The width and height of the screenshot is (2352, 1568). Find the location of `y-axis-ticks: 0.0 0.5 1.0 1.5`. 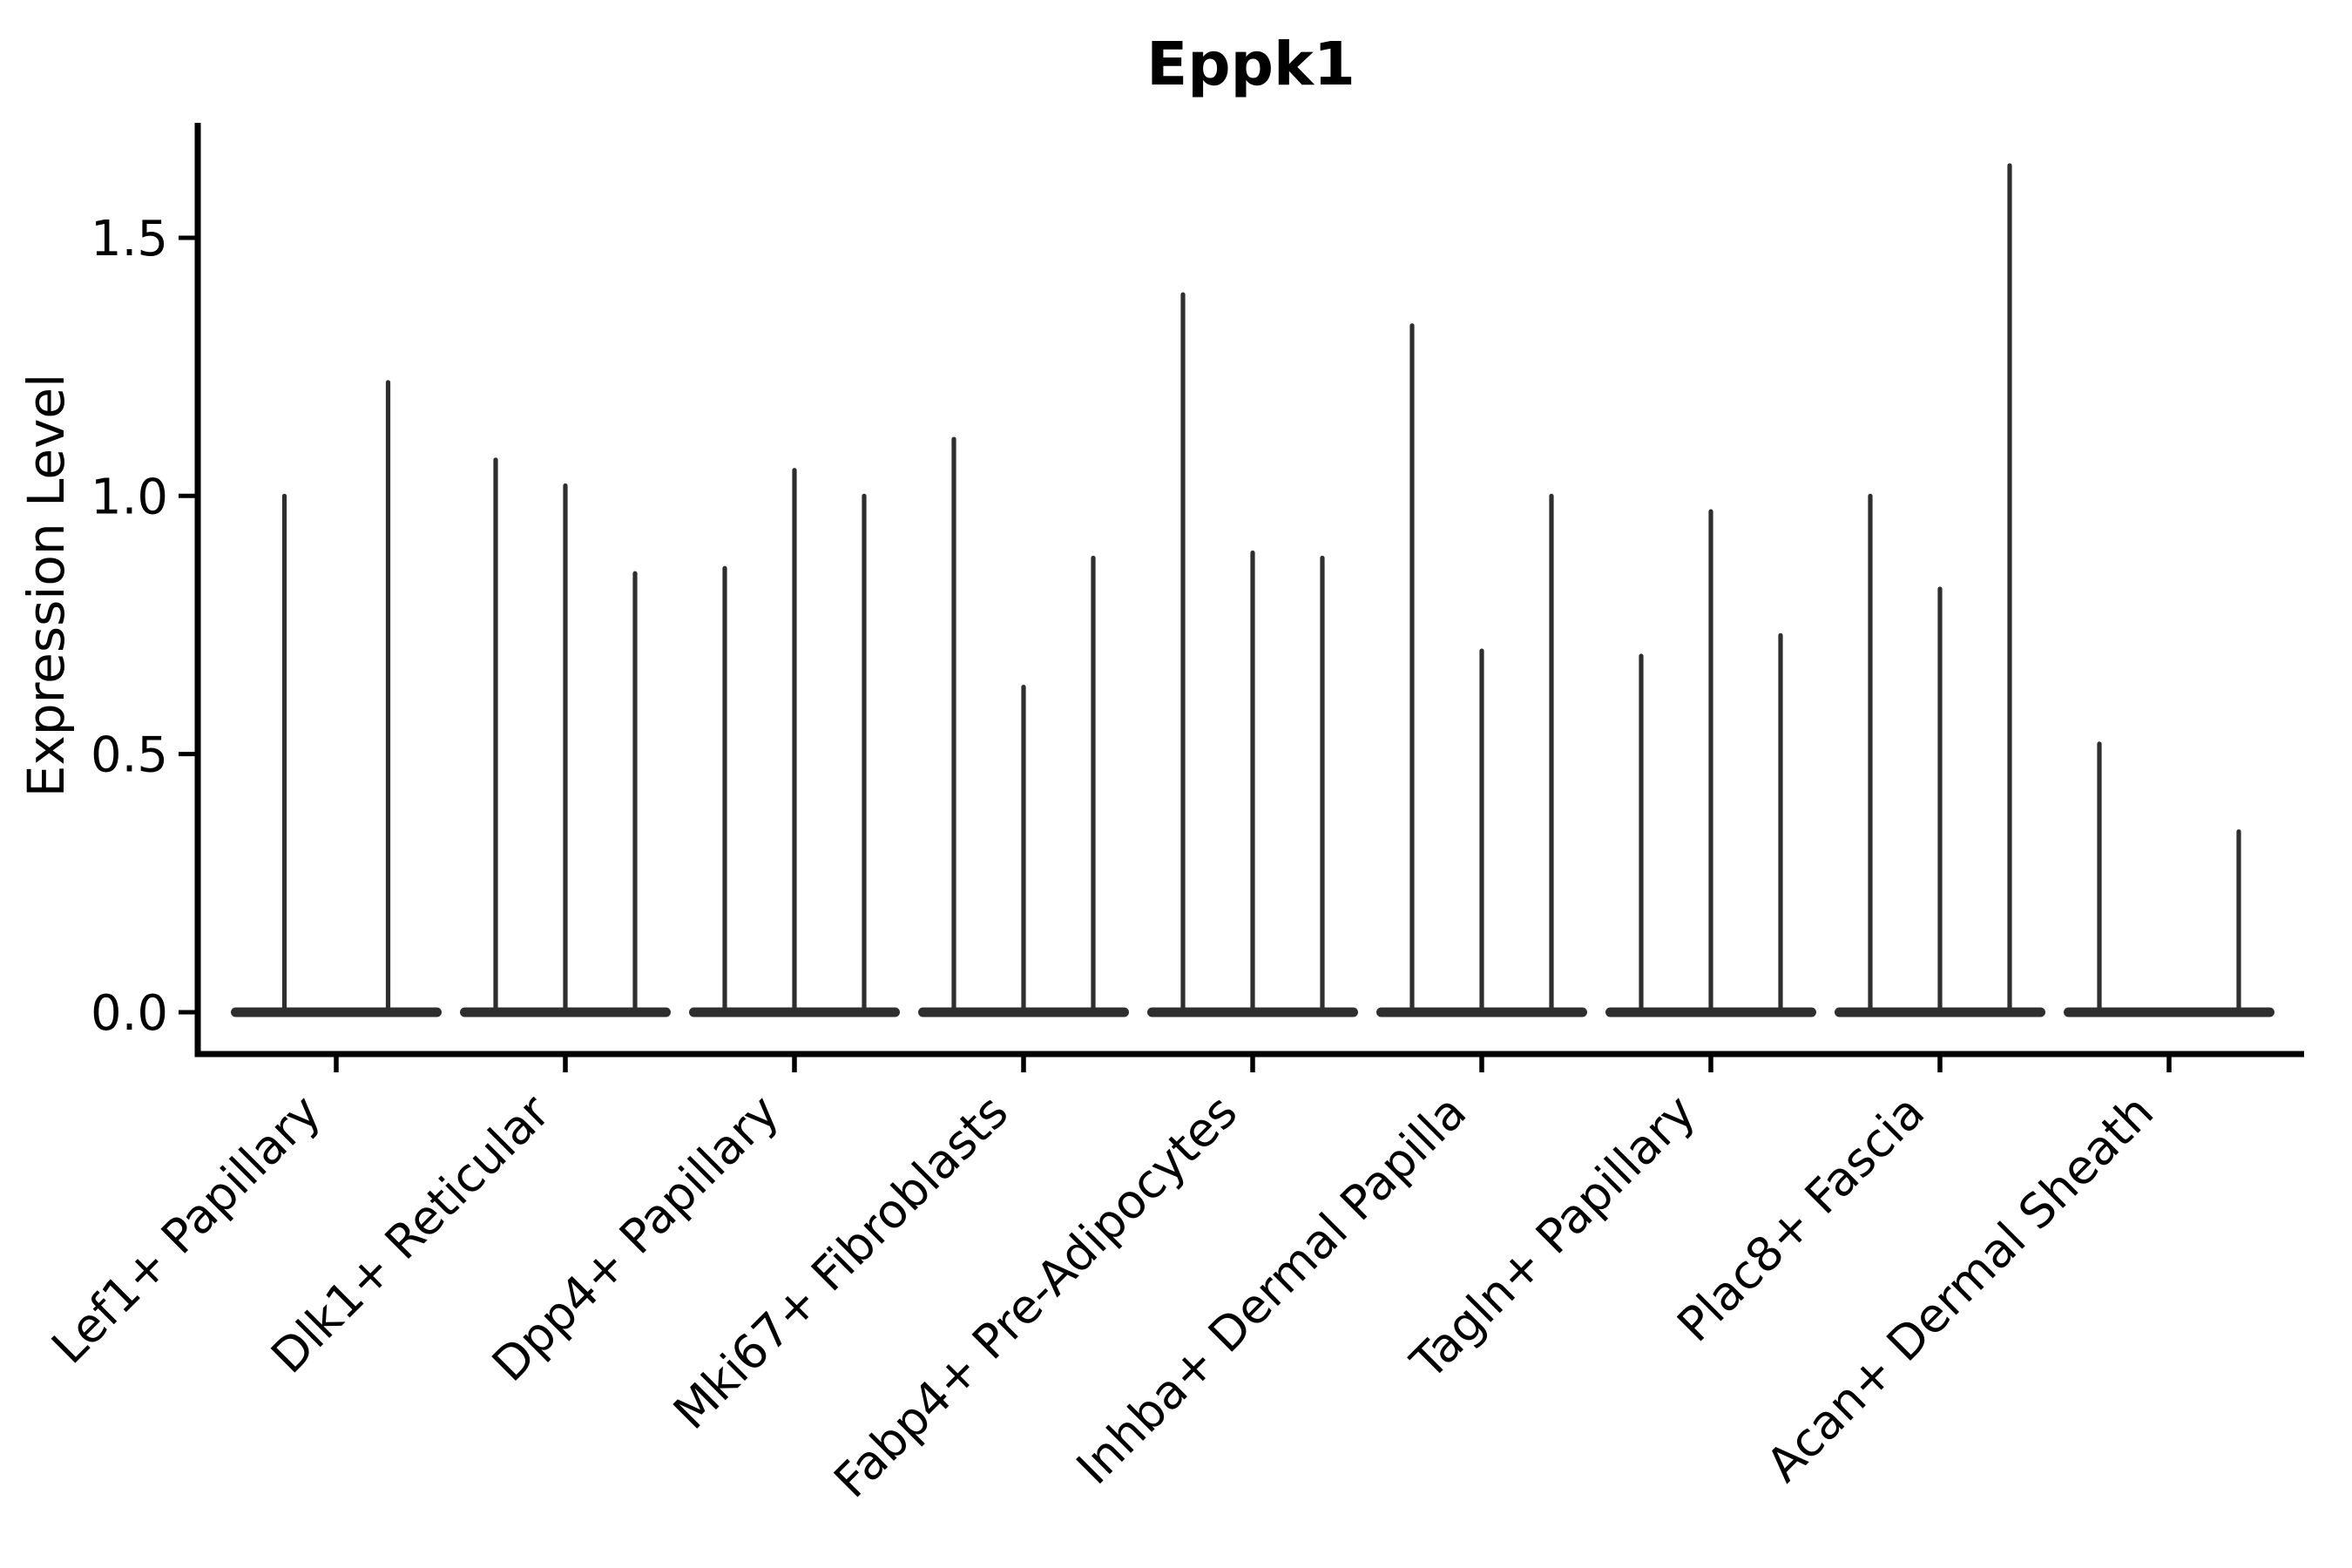

y-axis-ticks: 0.0 0.5 1.0 1.5 is located at coordinates (145, 626).